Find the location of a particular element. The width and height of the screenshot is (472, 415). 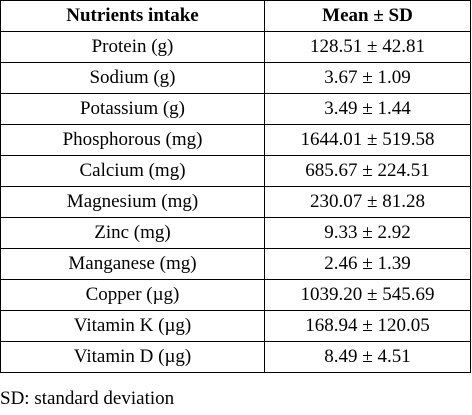

value-cell: 3.49 ± 1.44 is located at coordinates (367, 109).